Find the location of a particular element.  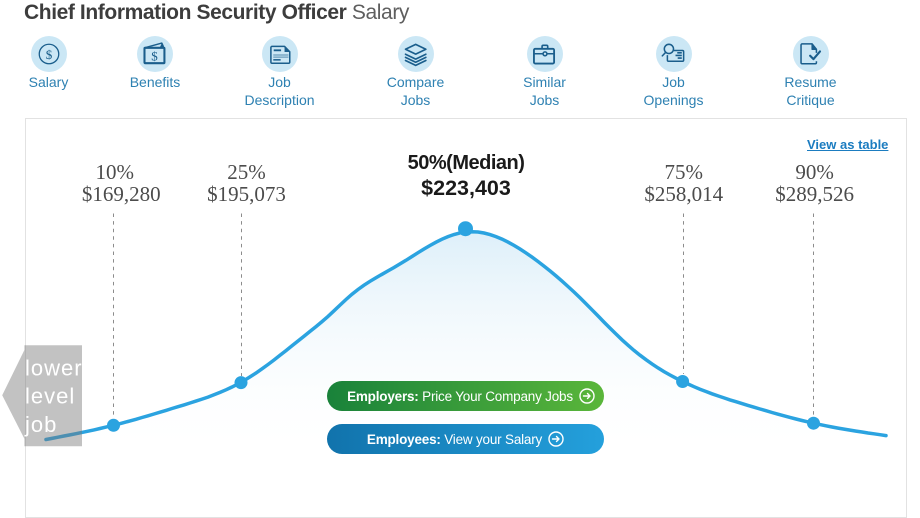

svg-text: lower is located at coordinates (54, 368).